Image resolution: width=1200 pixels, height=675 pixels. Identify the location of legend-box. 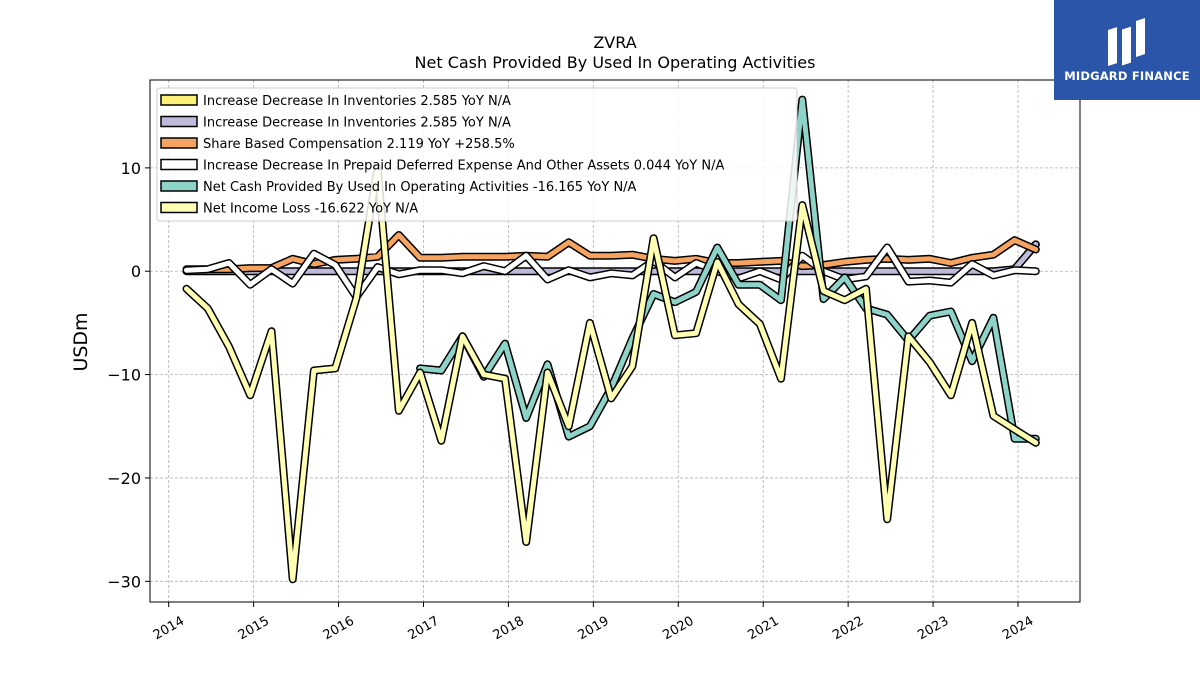
(477, 154).